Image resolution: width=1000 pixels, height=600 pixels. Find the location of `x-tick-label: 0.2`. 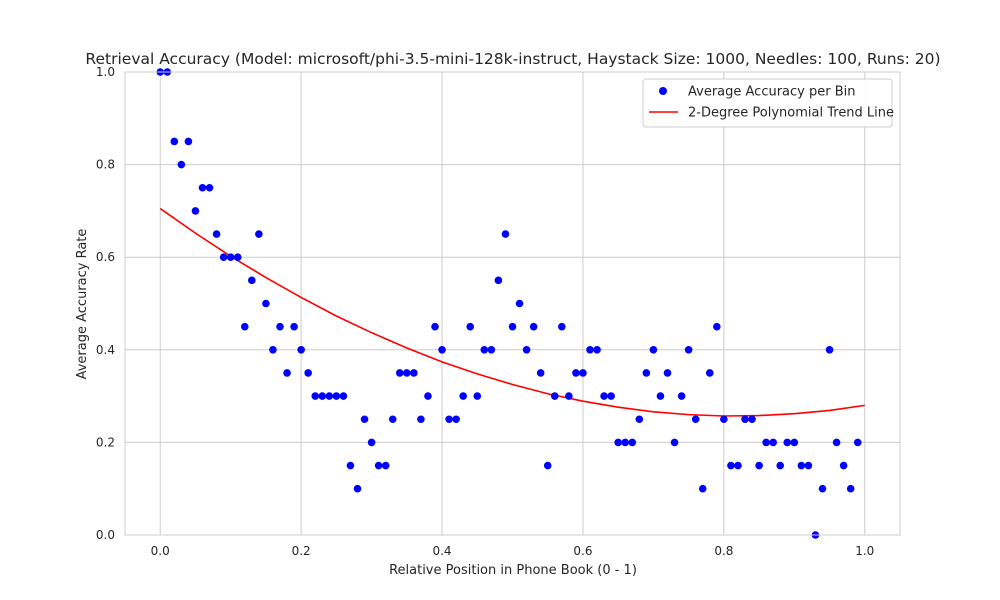

x-tick-label: 0.2 is located at coordinates (301, 551).